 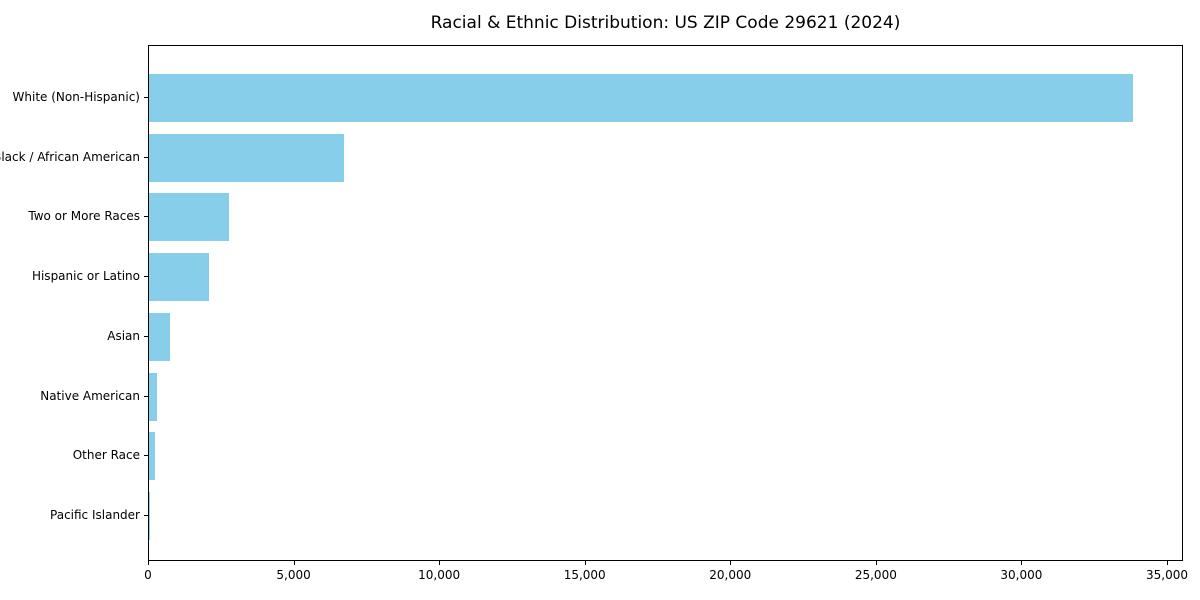 I want to click on x-tick-label: 35,000, so click(x=1166, y=575).